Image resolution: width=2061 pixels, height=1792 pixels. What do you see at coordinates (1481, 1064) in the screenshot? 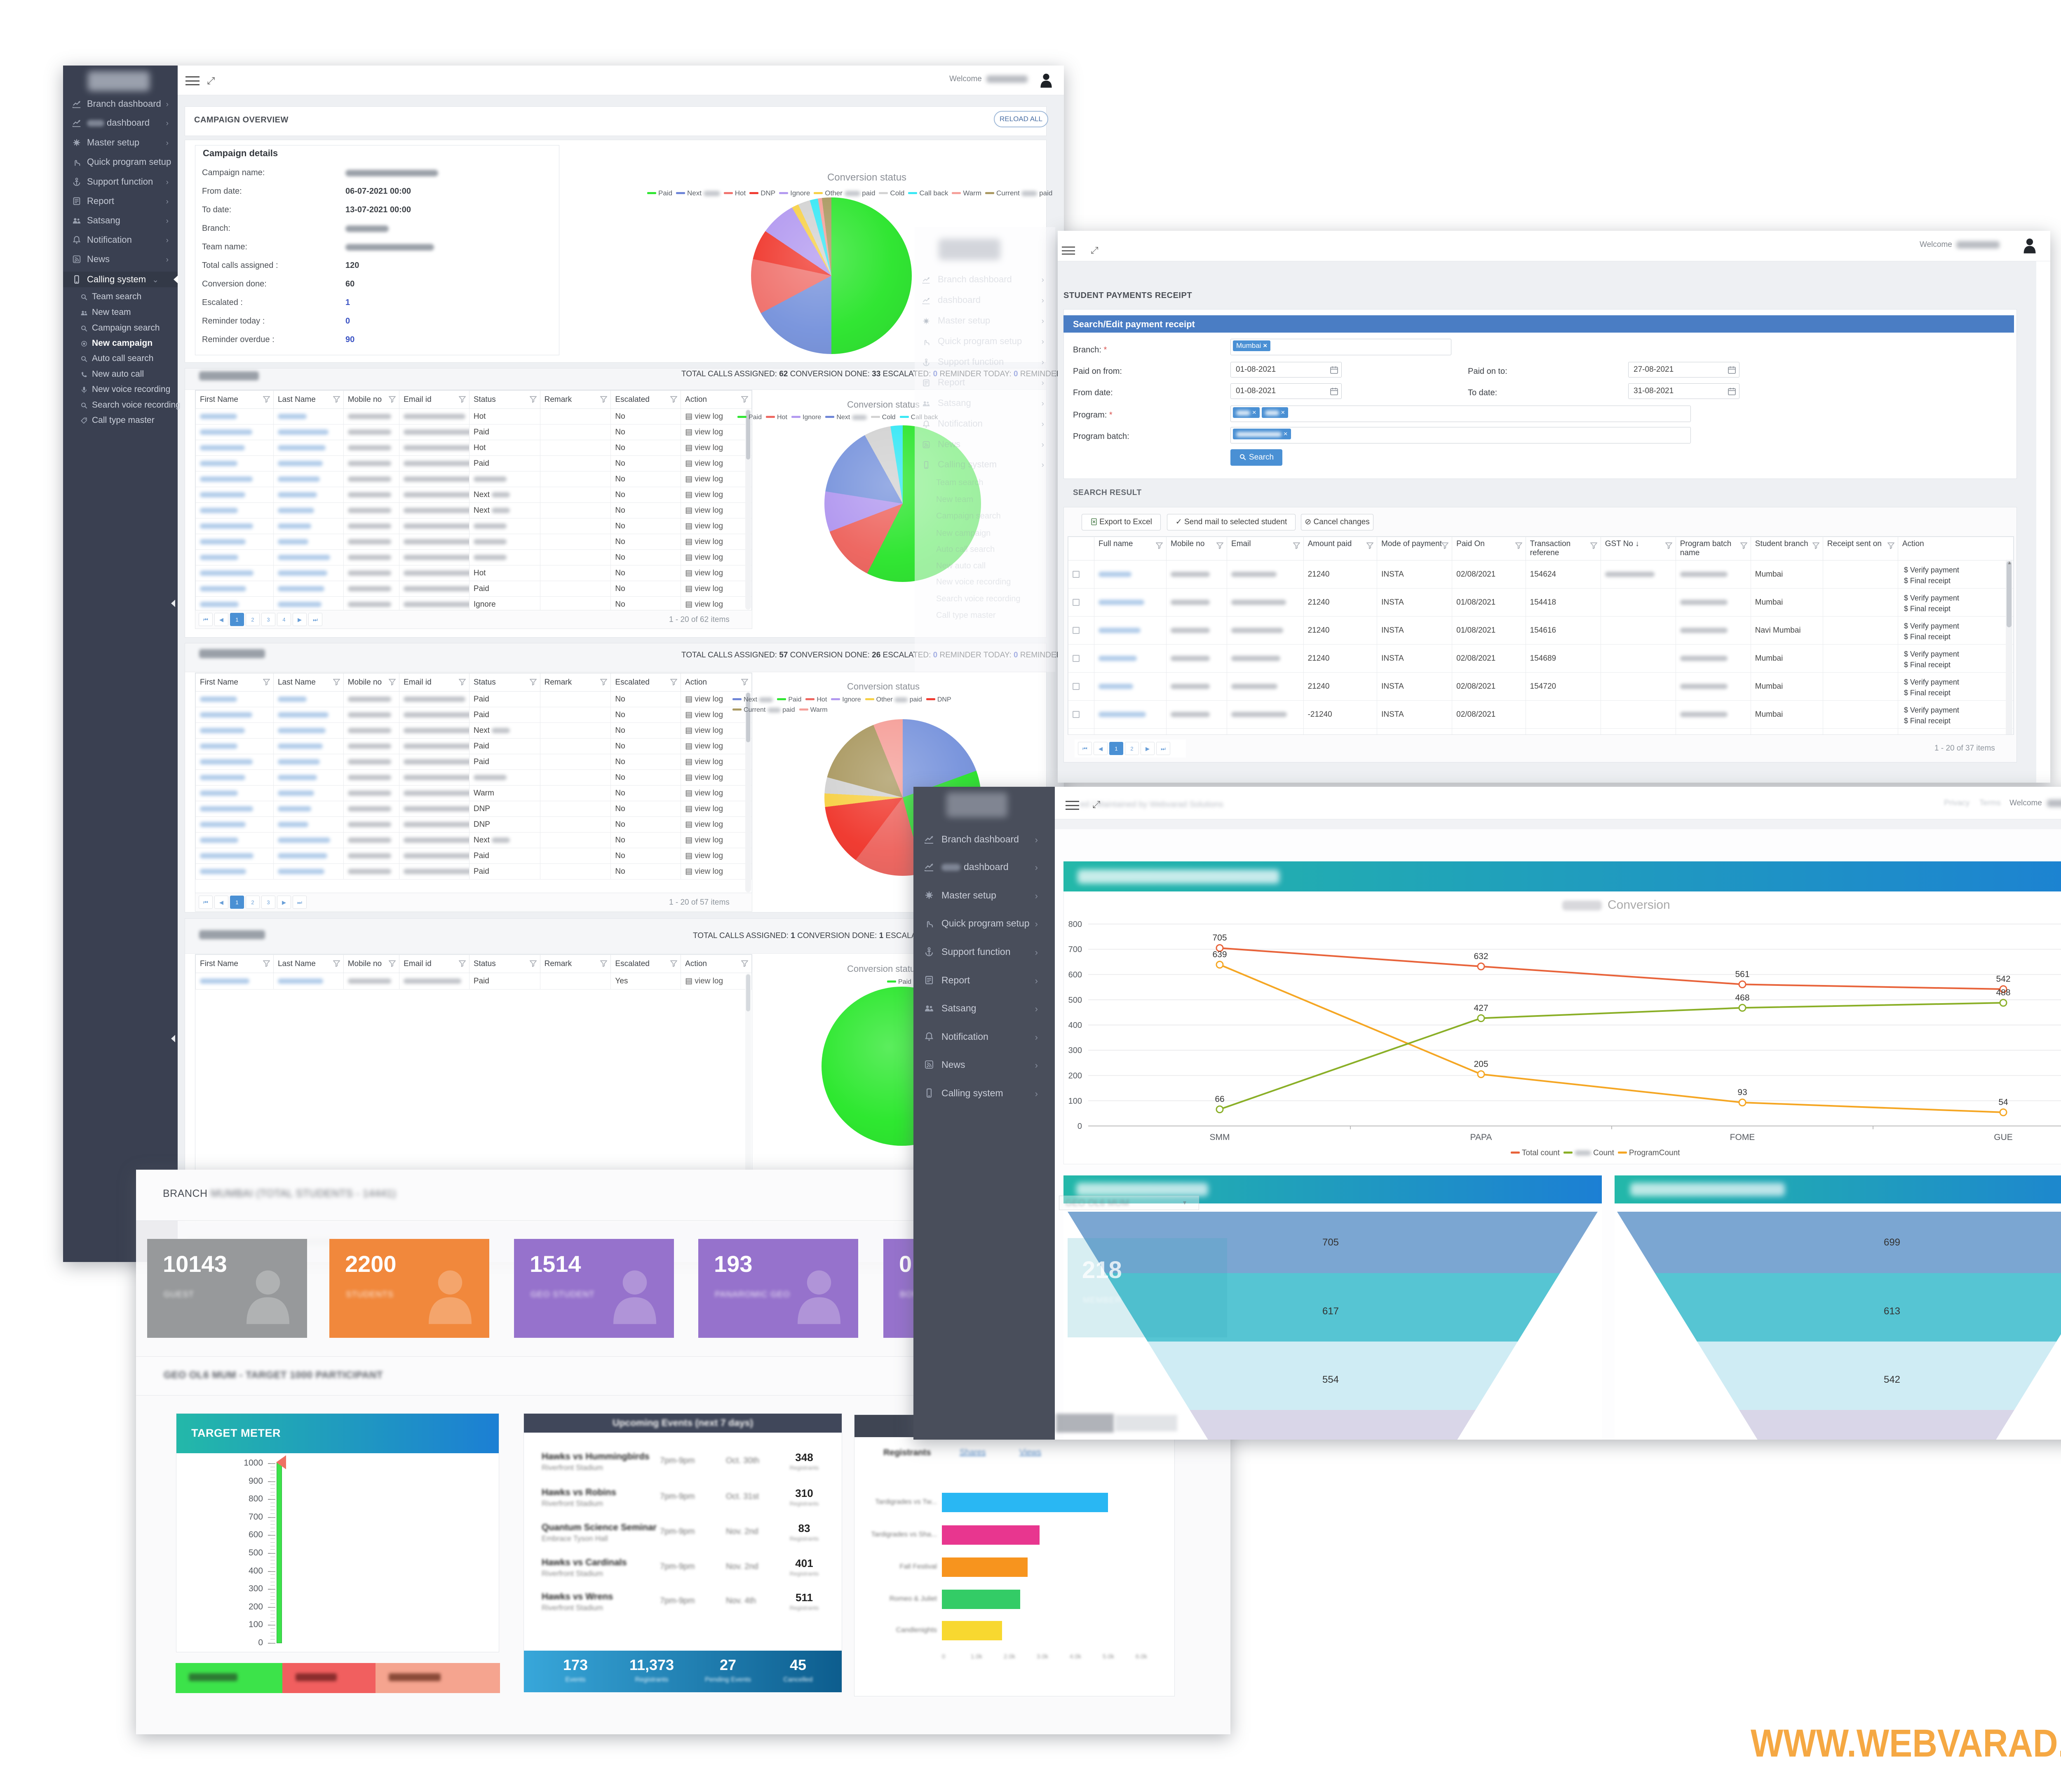
I see `svg-text: 205` at bounding box center [1481, 1064].